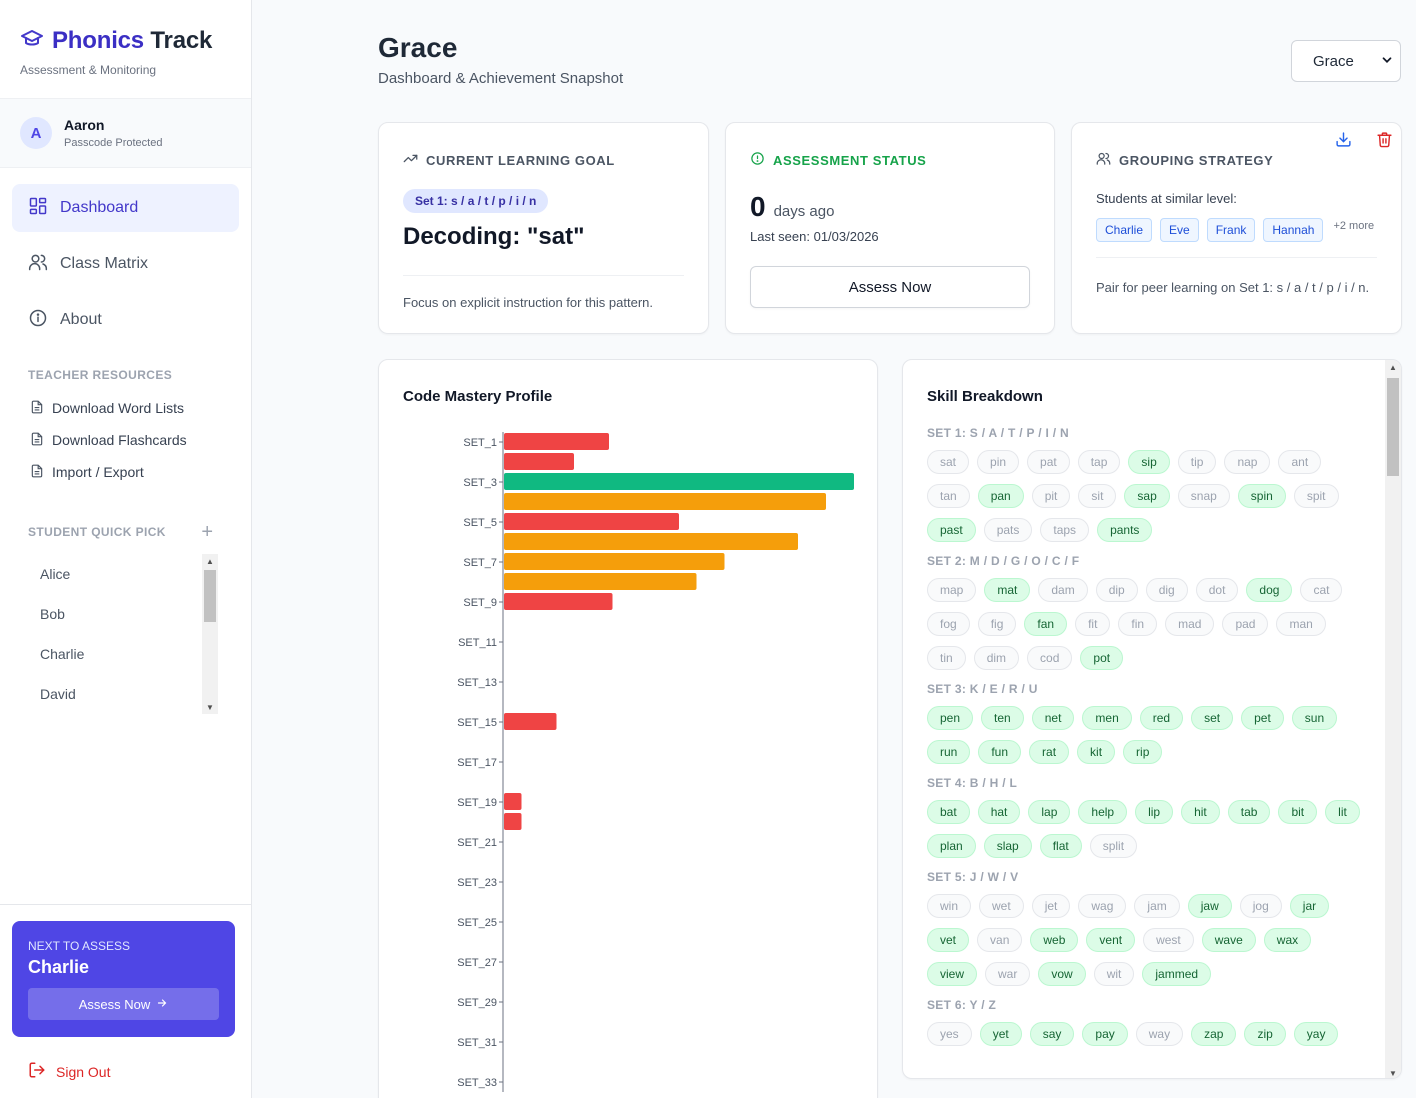 The image size is (1416, 1098). What do you see at coordinates (125, 408) in the screenshot?
I see `download-word-lists-link: Download Word Lists` at bounding box center [125, 408].